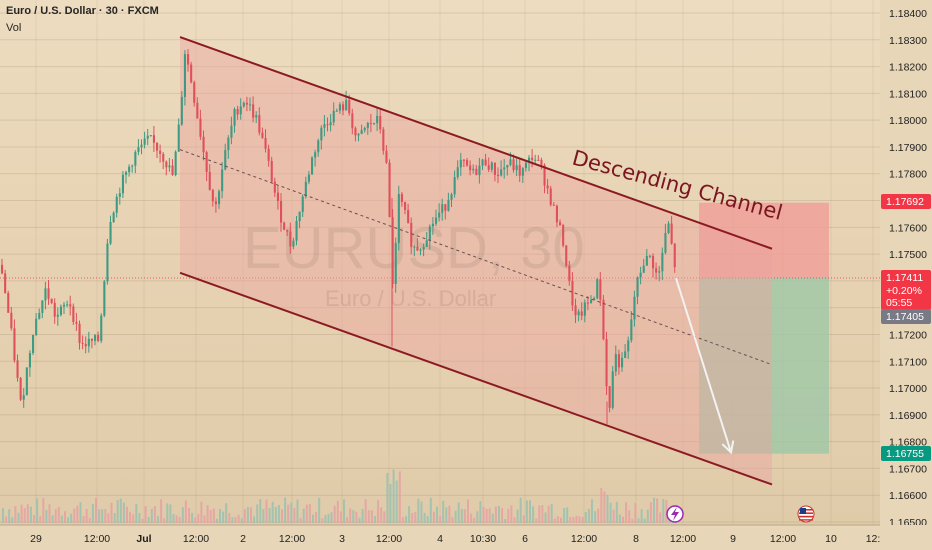  What do you see at coordinates (906, 316) in the screenshot?
I see `tag-bid-bg` at bounding box center [906, 316].